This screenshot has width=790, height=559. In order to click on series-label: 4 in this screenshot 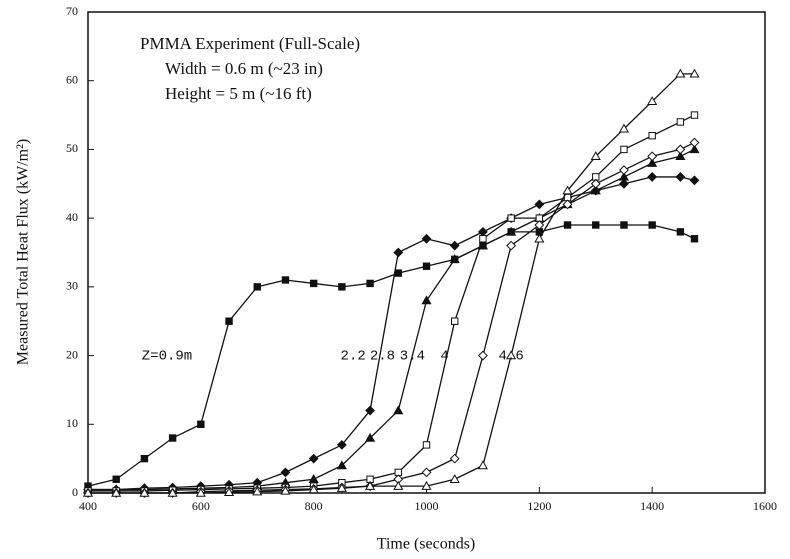, I will do `click(444, 356)`.